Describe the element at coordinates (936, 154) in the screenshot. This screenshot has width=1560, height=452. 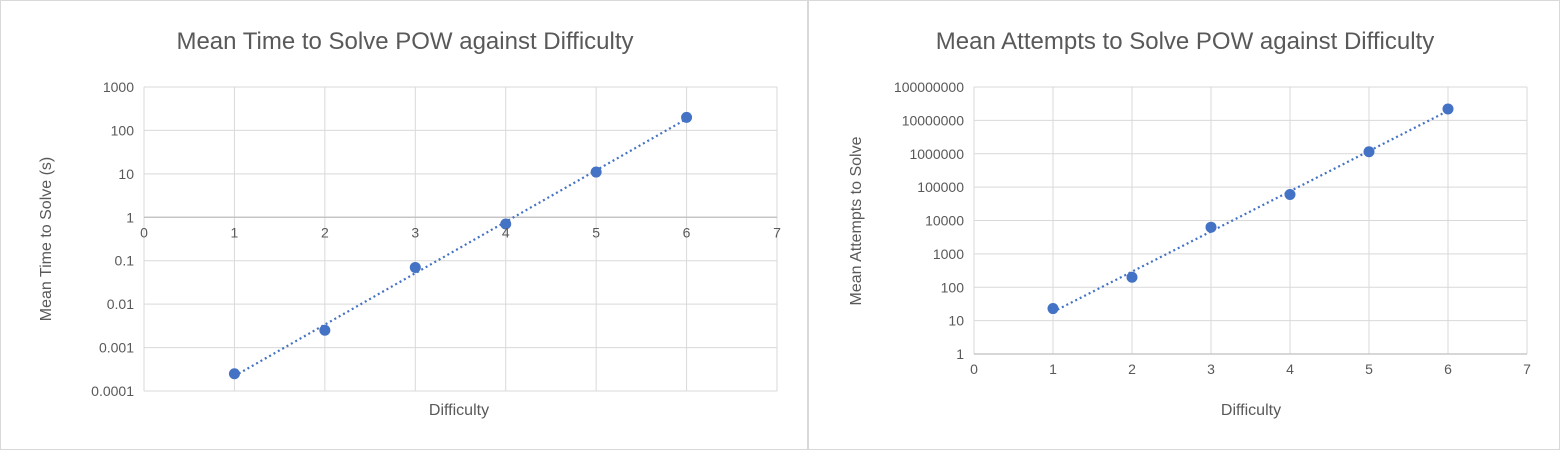
I see `y-tick-label: 1000000` at that location.